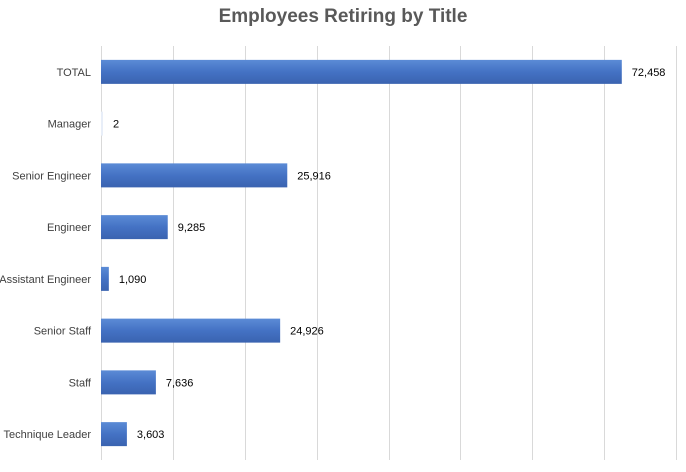 The height and width of the screenshot is (472, 686). I want to click on category-label: Assistant Engineer, so click(45, 280).